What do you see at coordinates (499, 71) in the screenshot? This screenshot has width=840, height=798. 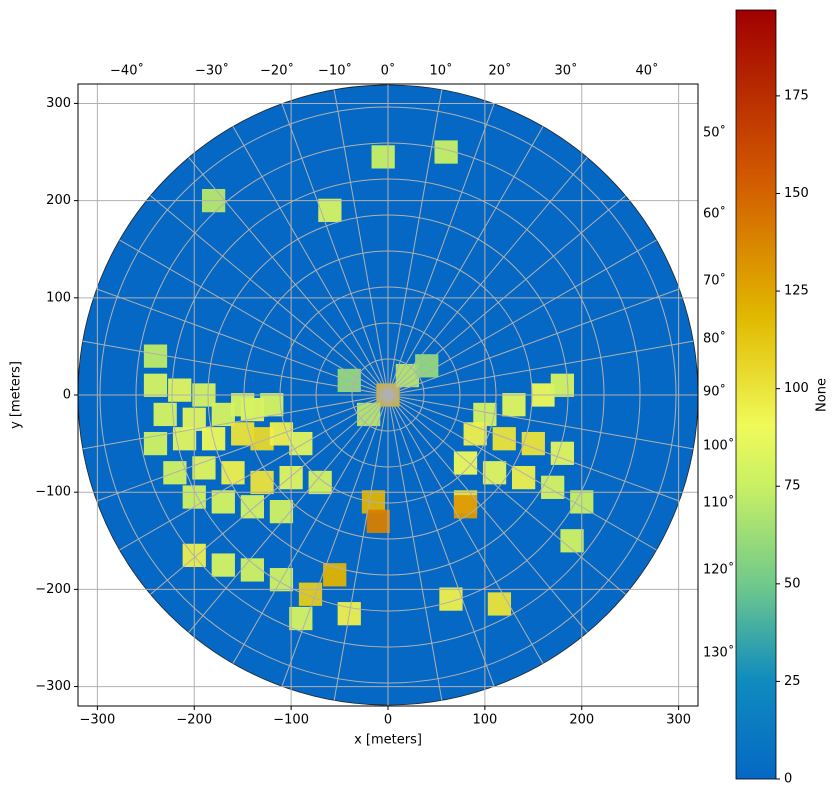 I see `longitude-label: 20˚` at bounding box center [499, 71].